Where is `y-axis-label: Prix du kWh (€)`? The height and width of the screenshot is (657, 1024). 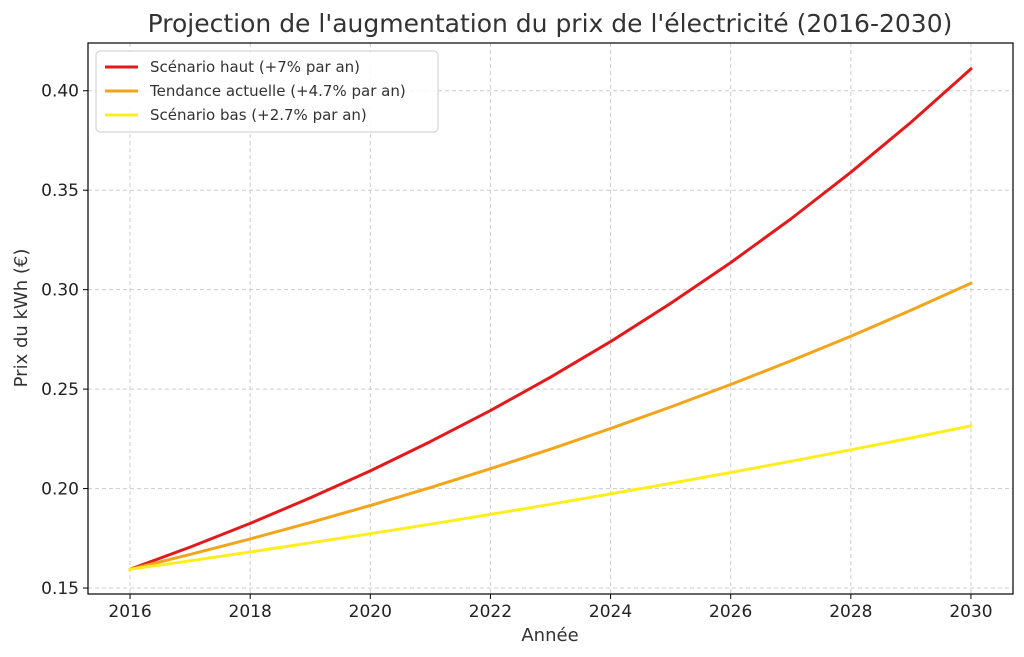 y-axis-label: Prix du kWh (€) is located at coordinates (21, 318).